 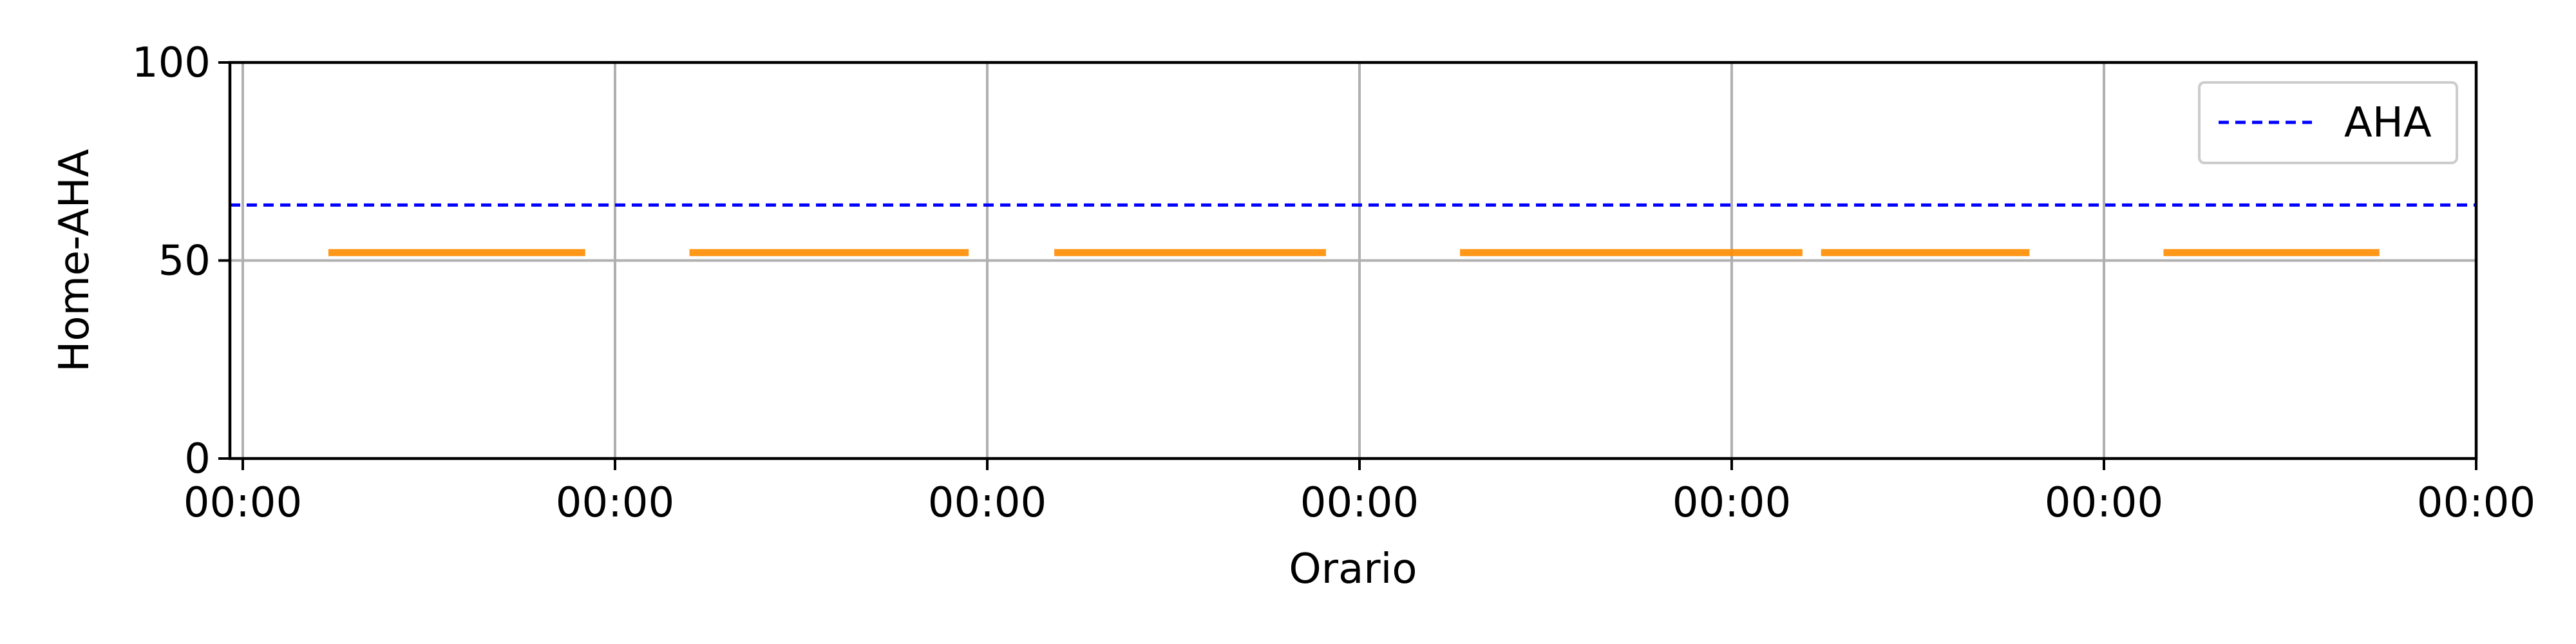 I want to click on y-axis-title: Home-AHA, so click(x=75, y=261).